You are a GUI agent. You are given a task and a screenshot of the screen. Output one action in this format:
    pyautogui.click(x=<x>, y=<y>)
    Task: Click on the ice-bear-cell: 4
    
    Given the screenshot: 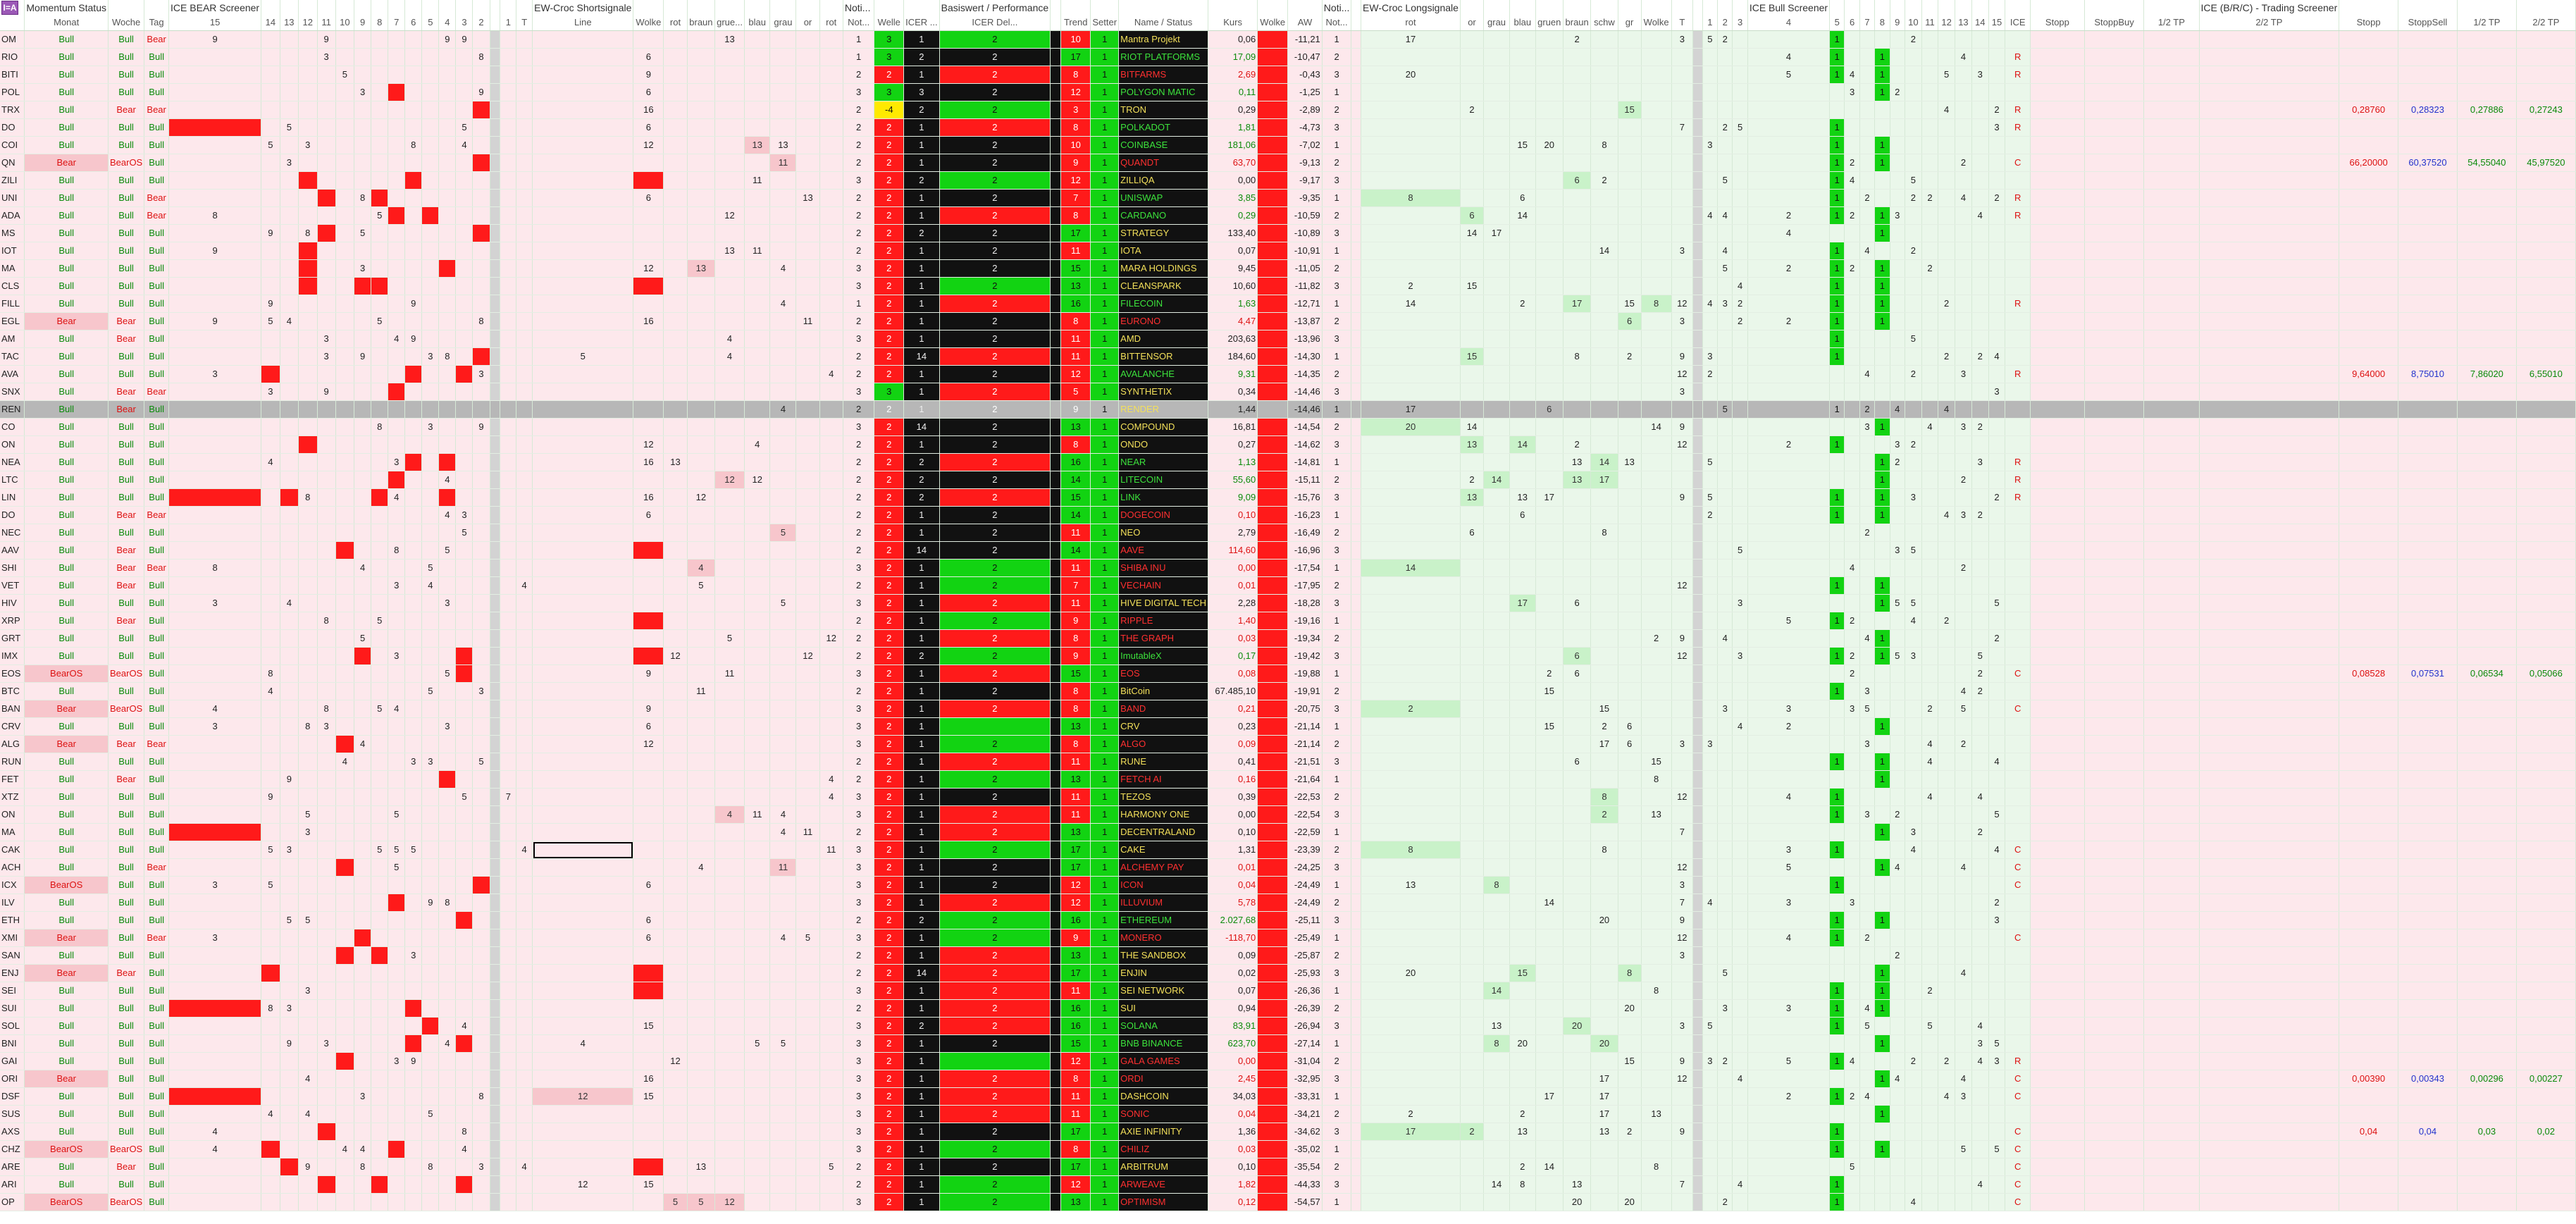 What is the action you would take?
    pyautogui.click(x=363, y=744)
    